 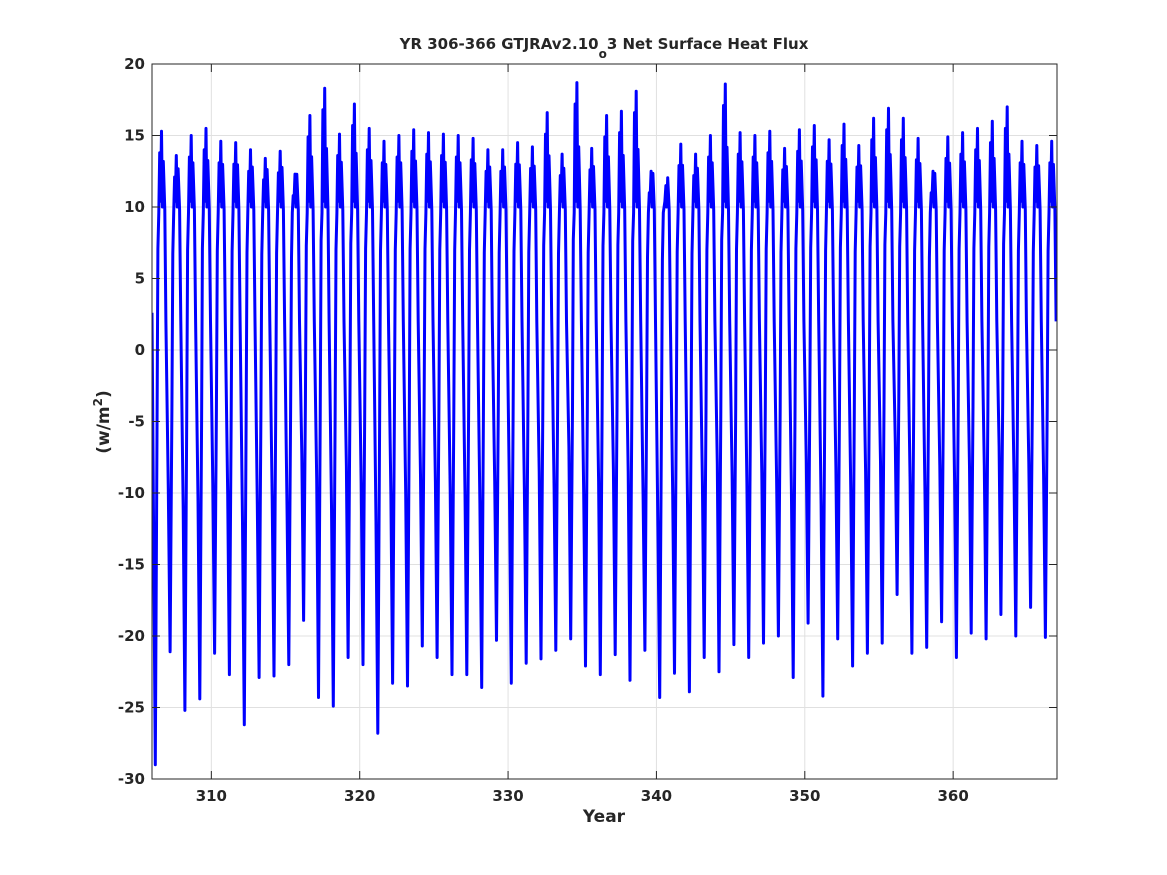 I want to click on y-tick-label: -5, so click(x=136, y=422).